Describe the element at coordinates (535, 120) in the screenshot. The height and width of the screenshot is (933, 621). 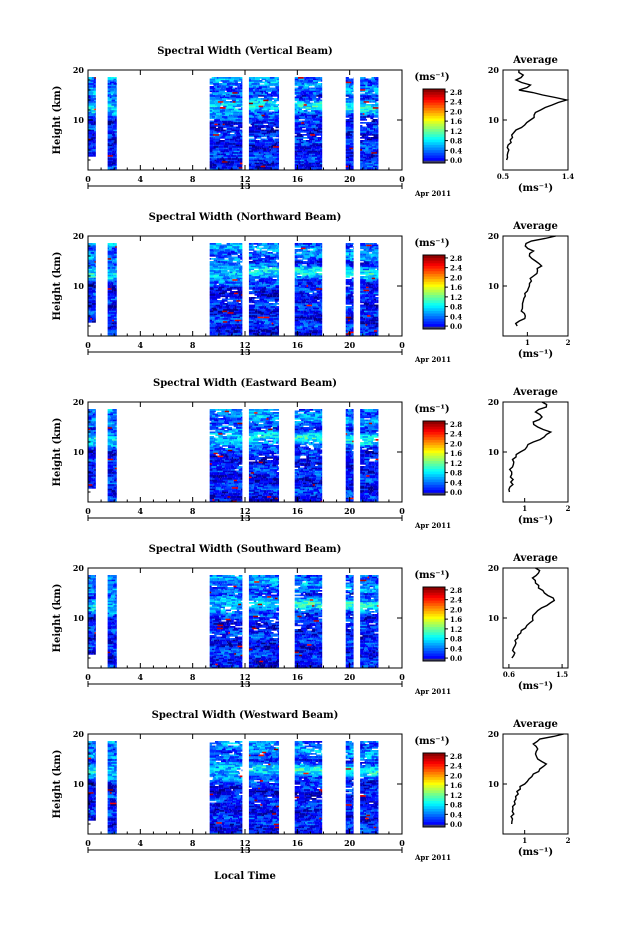
I see `profile-frame` at that location.